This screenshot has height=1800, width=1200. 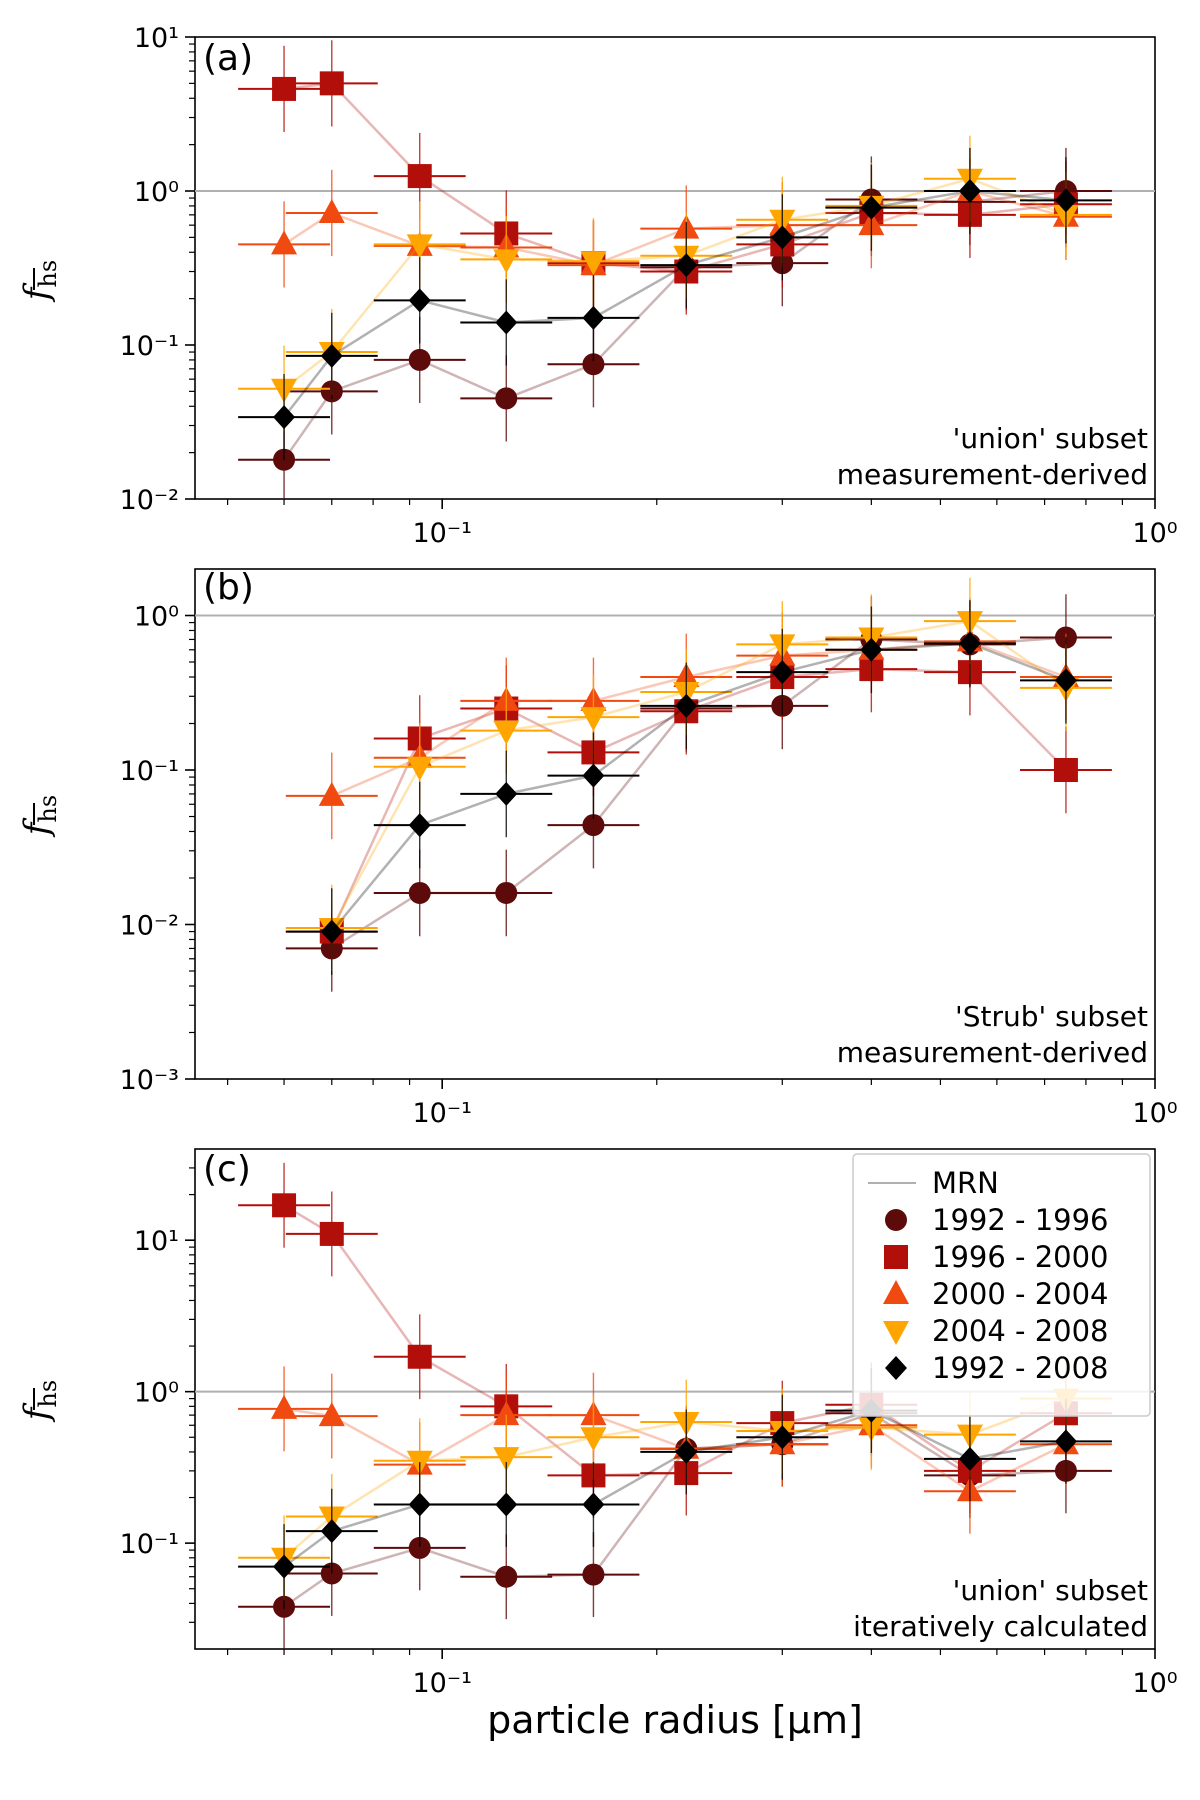 What do you see at coordinates (896, 1368) in the screenshot?
I see `legend-marker-diamond` at bounding box center [896, 1368].